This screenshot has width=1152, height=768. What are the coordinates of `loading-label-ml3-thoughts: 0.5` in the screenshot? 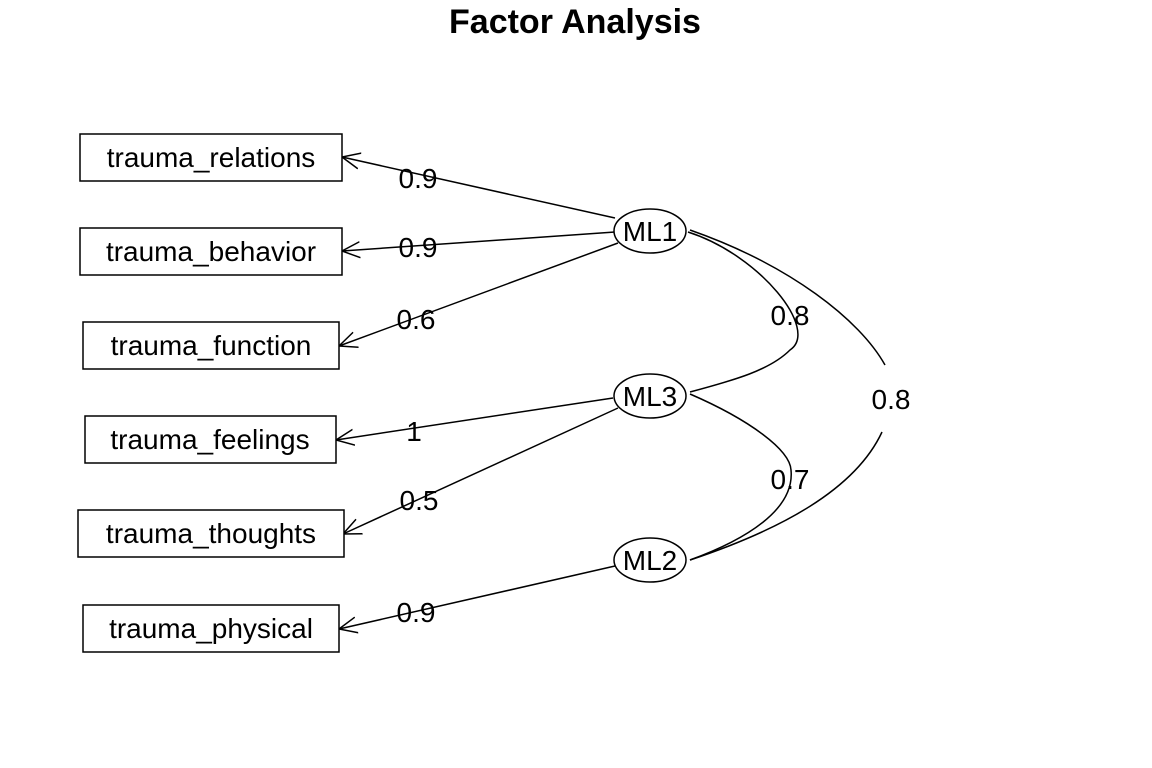 It's located at (419, 500).